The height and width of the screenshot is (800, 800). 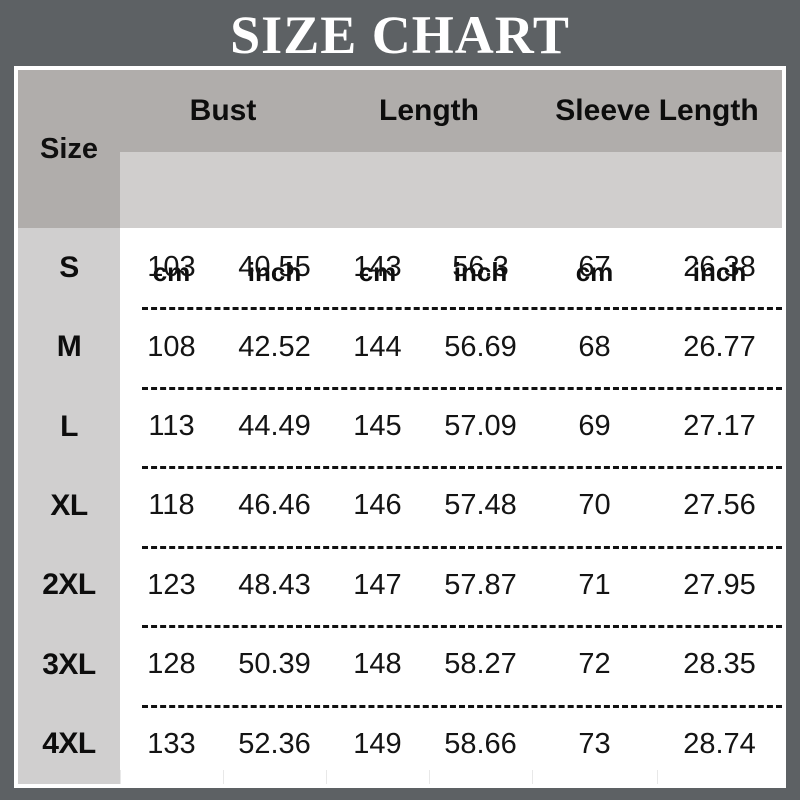 I want to click on table-row: L 113 44.49 145 57.09 69 27.17, so click(x=400, y=426).